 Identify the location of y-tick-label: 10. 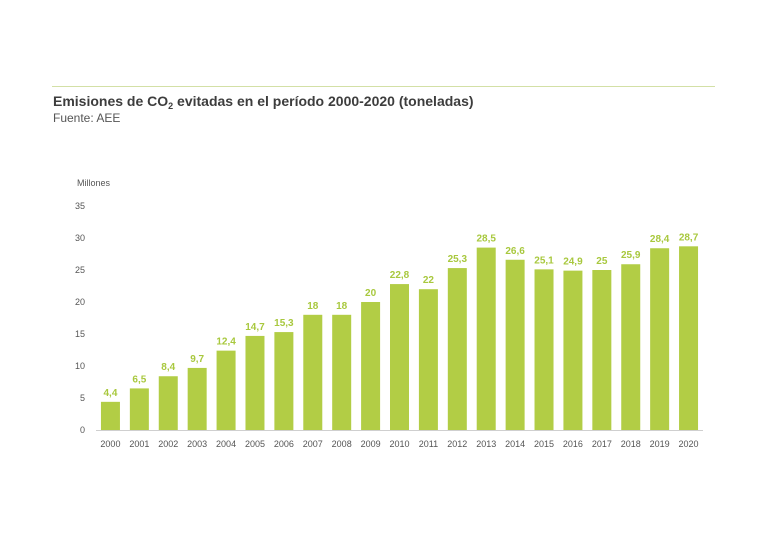
(80, 366).